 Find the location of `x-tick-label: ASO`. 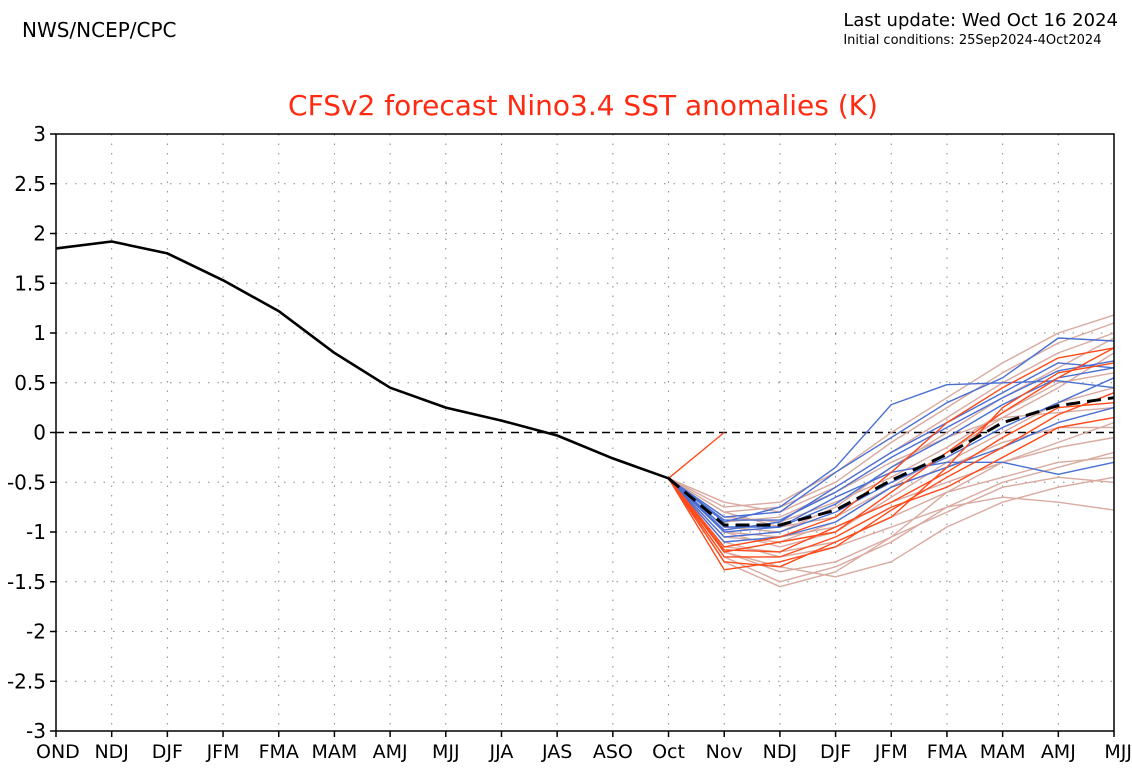

x-tick-label: ASO is located at coordinates (613, 752).